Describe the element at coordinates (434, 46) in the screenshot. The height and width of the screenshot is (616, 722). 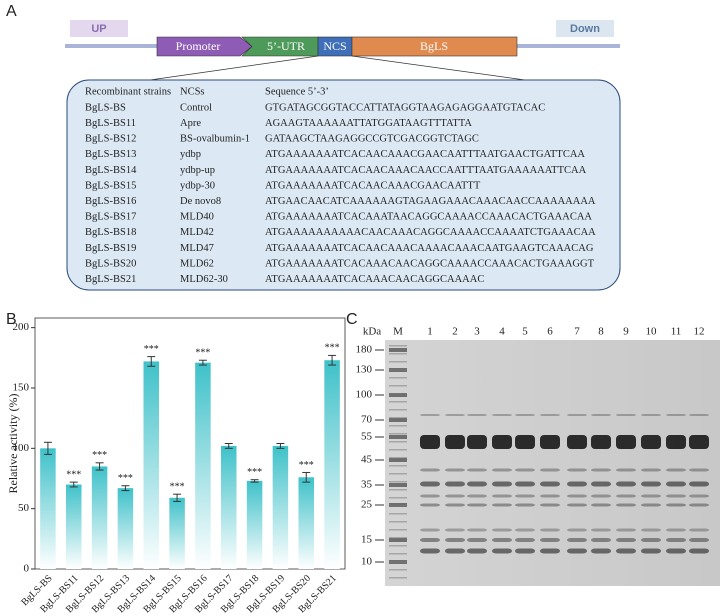
I see `bgls` at that location.